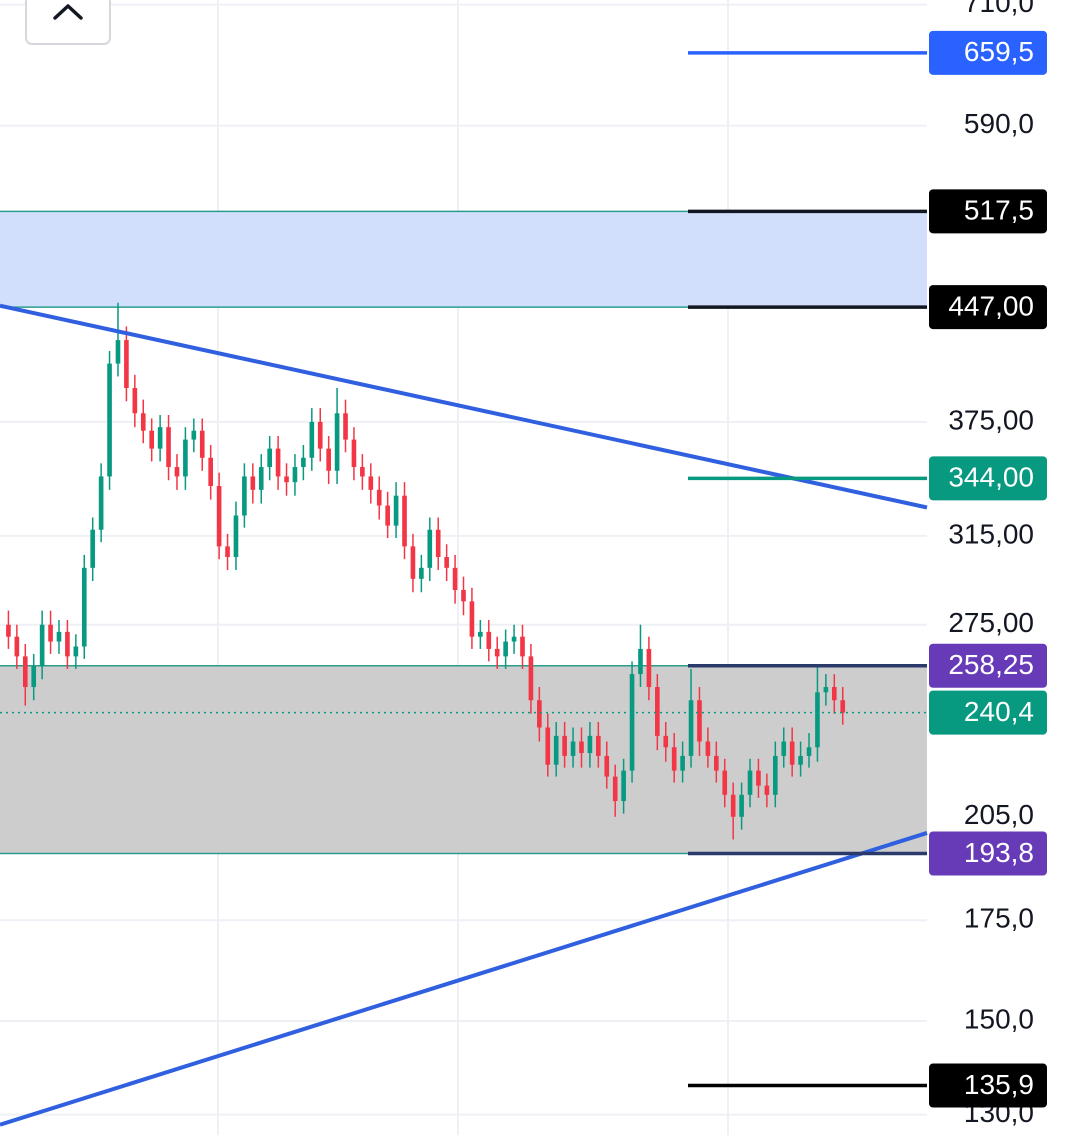  What do you see at coordinates (999, 1084) in the screenshot?
I see `price-label: 135,9` at bounding box center [999, 1084].